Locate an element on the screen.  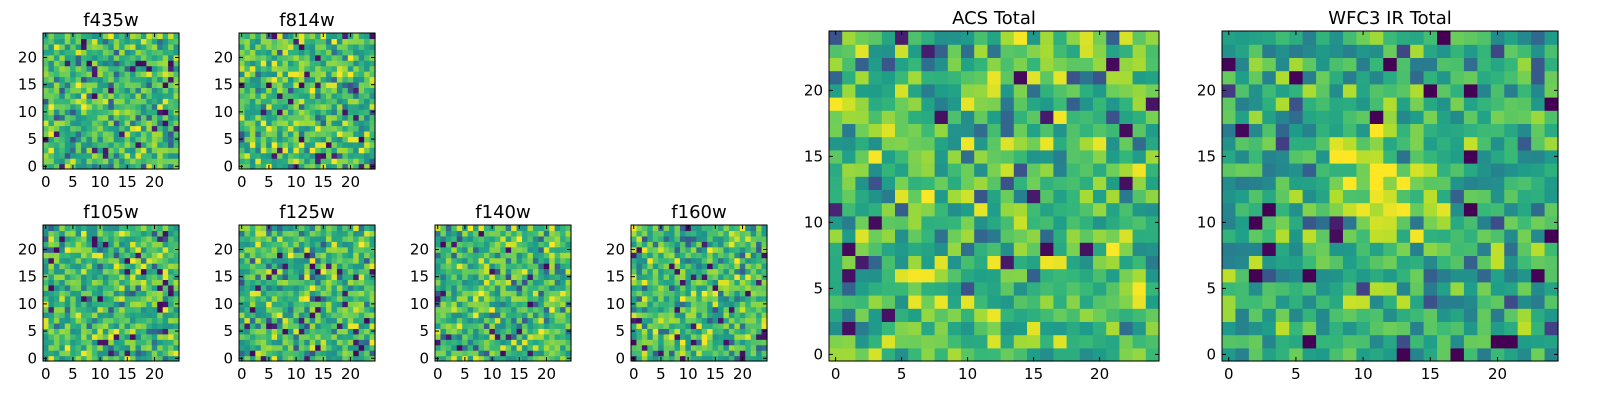
y-tick-label: 5 is located at coordinates (228, 139).